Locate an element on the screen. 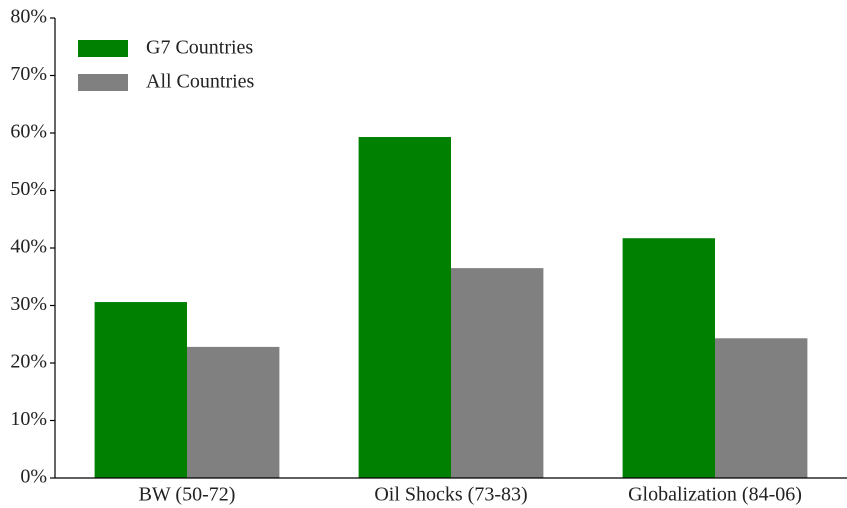 This screenshot has height=508, width=847. y-tick-label: 30% is located at coordinates (28, 304).